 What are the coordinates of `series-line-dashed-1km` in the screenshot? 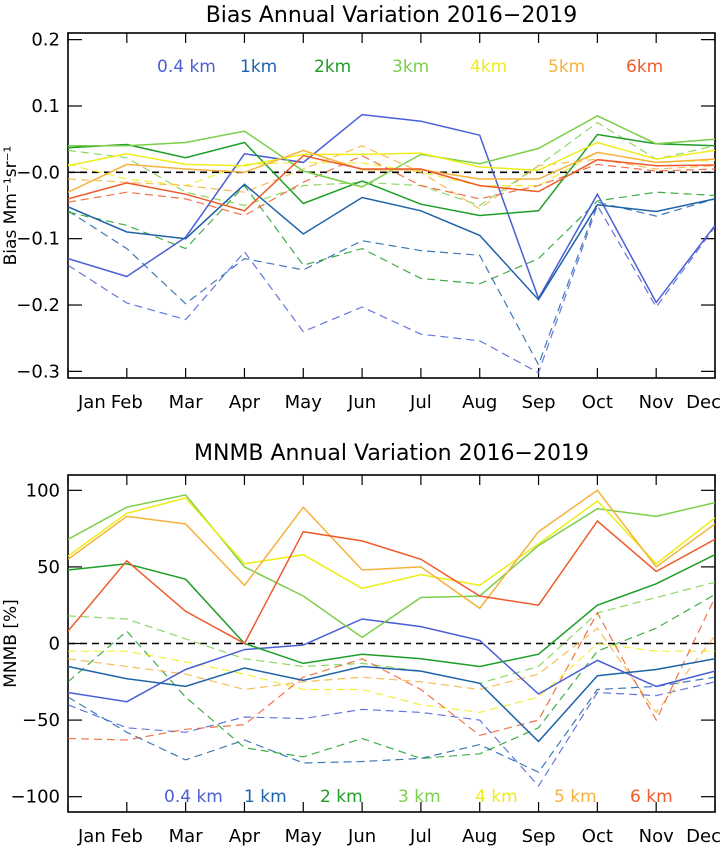 It's located at (391, 724).